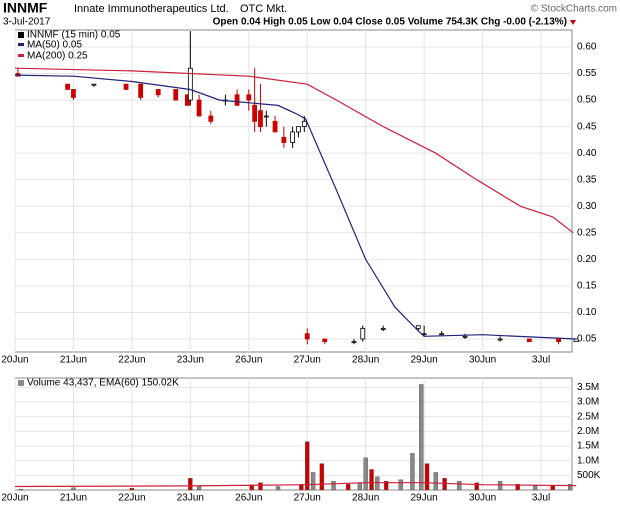 This screenshot has height=507, width=620. Describe the element at coordinates (574, 9) in the screenshot. I see `copyright: © StockCharts.com` at that location.